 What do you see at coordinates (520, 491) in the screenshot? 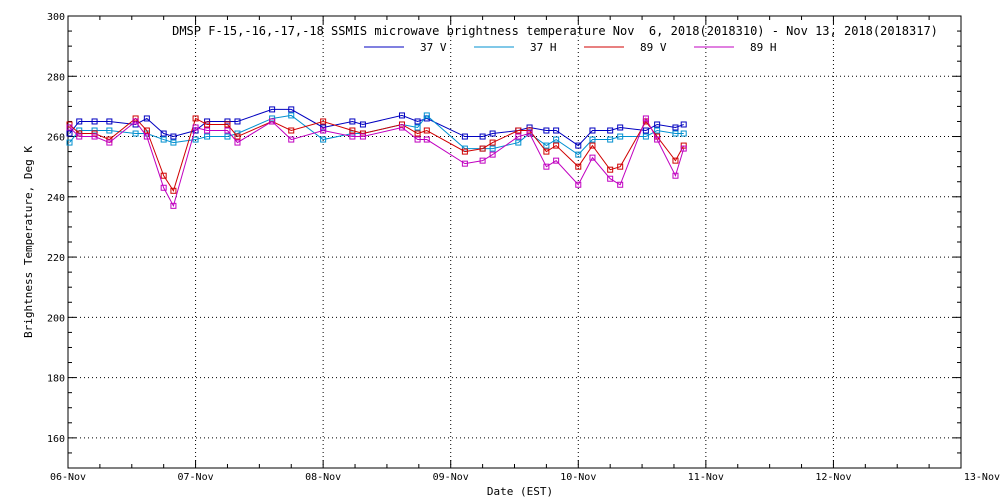
I see `x-axis-label: Date (EST)` at bounding box center [520, 491].